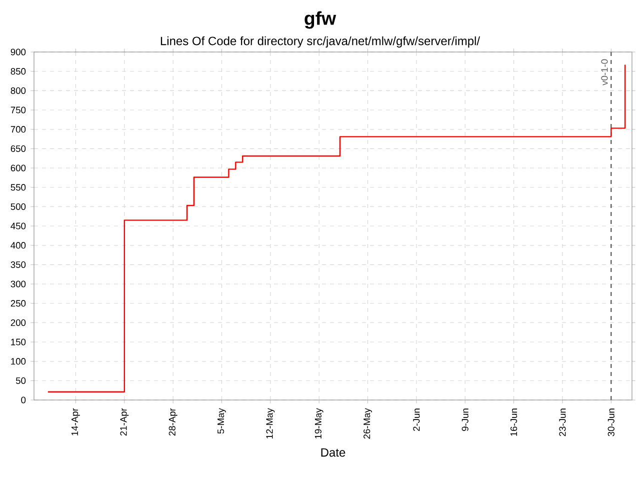  I want to click on y-tick-label: 250, so click(18, 303).